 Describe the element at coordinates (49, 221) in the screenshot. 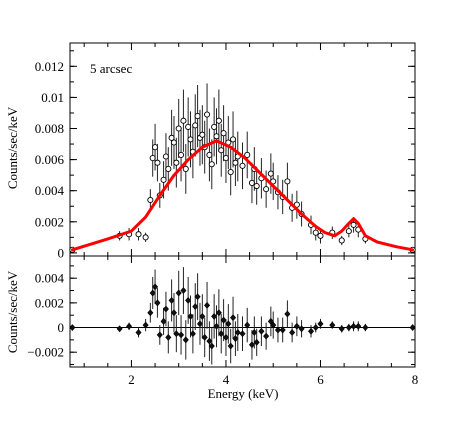

I see `top-y-tick-label: 0.002` at that location.